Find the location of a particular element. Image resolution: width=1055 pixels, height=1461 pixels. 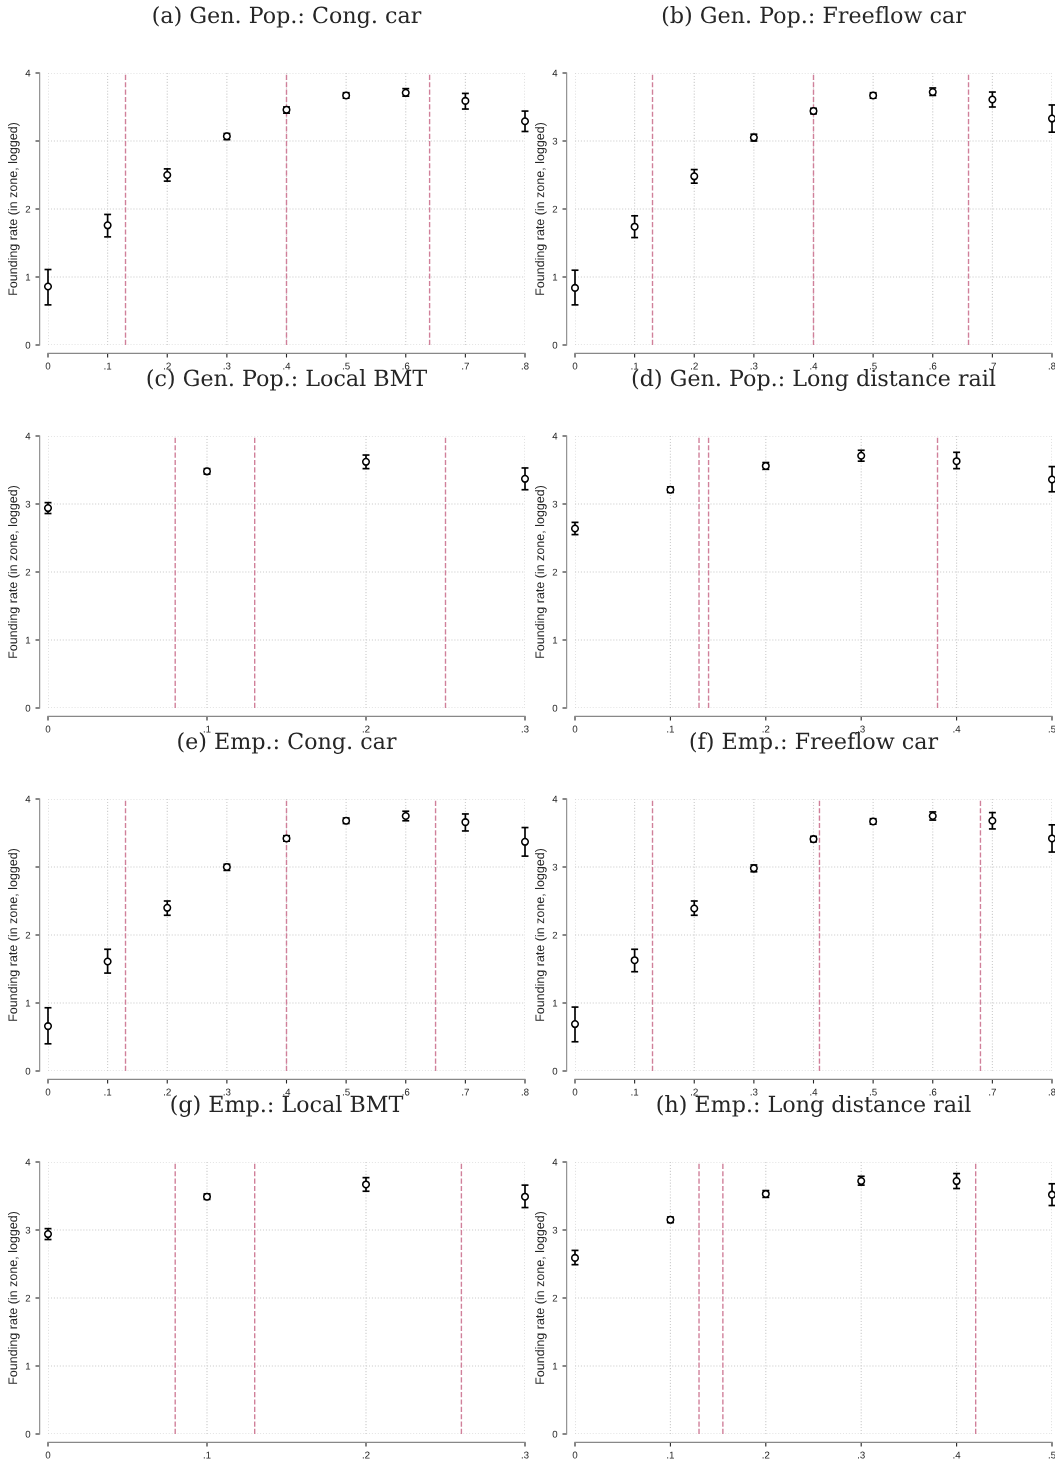

chart-title: (e) Emp.: Cong. car is located at coordinates (287, 743).